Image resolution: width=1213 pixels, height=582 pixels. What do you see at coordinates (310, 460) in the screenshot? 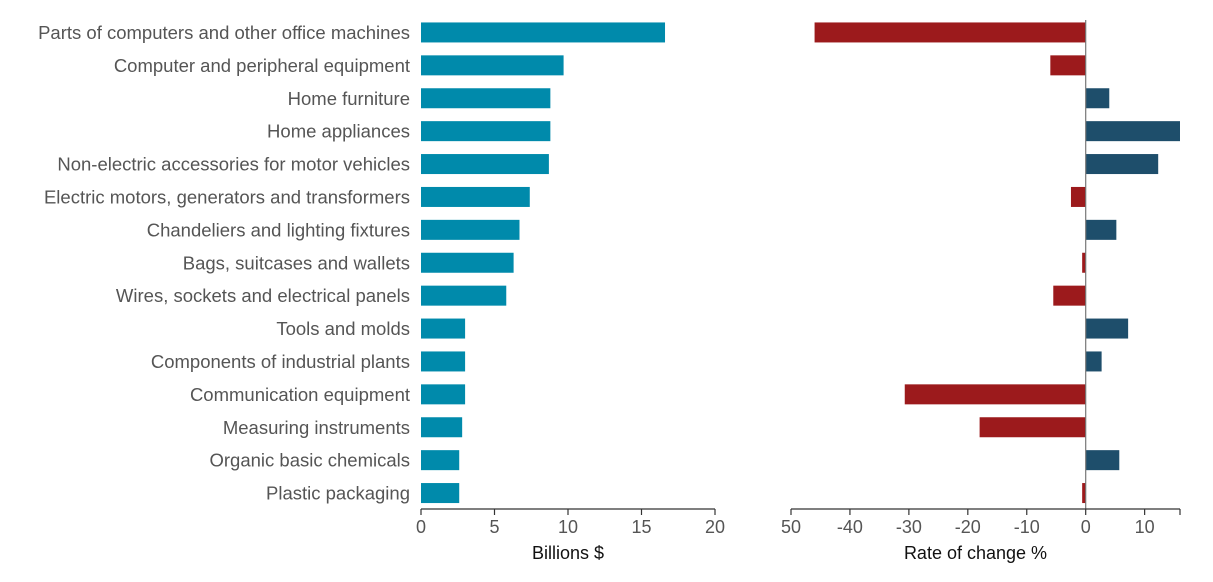
I see `category-label: Organic basic chemicals` at bounding box center [310, 460].